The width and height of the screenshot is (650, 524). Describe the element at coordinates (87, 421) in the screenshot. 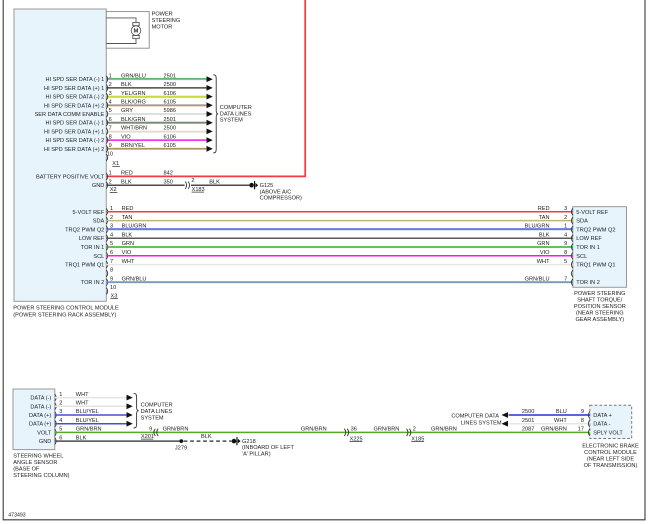

I see `svg-text: BLU/YEL` at that location.